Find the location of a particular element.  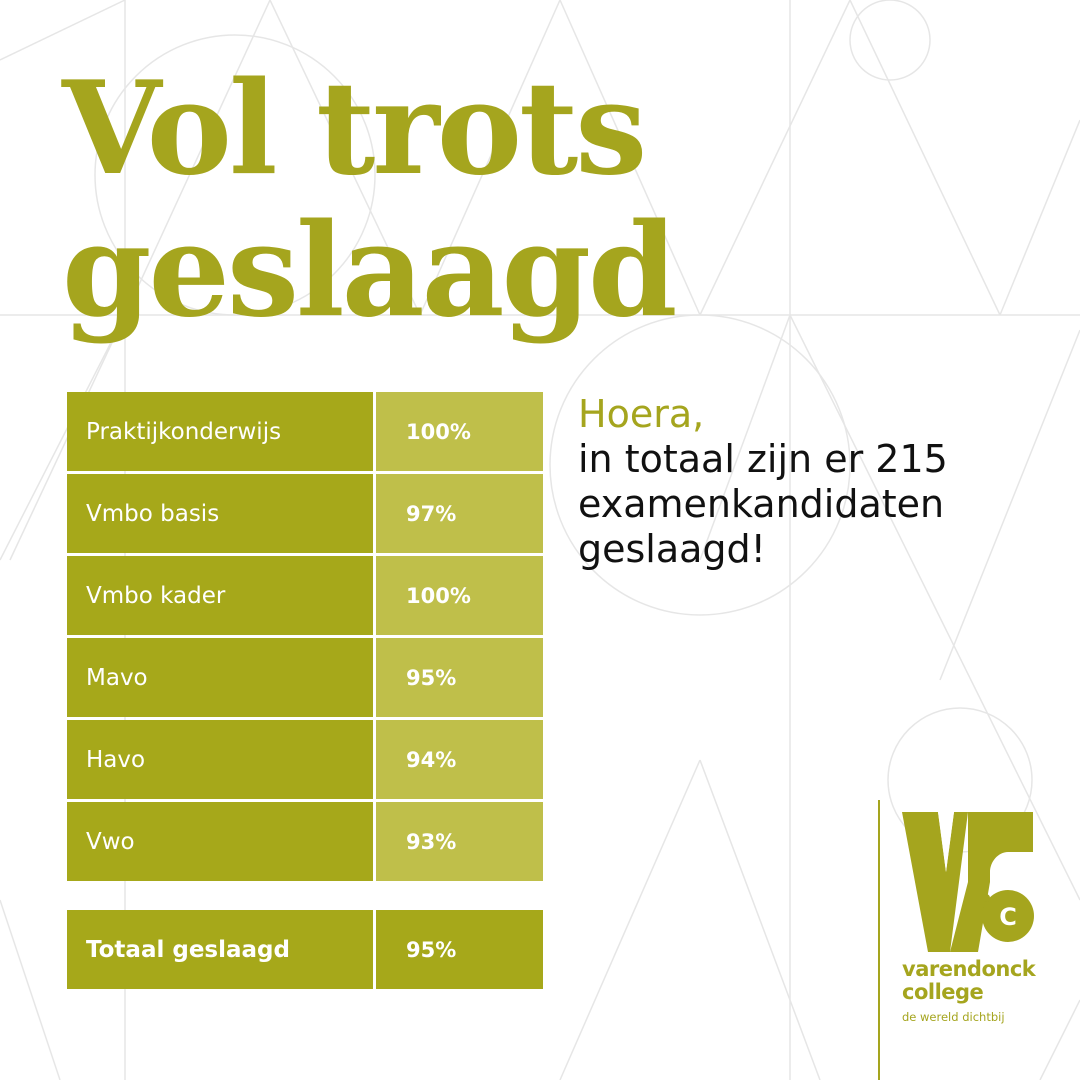

vc-logo-icon: C is located at coordinates (968, 882).